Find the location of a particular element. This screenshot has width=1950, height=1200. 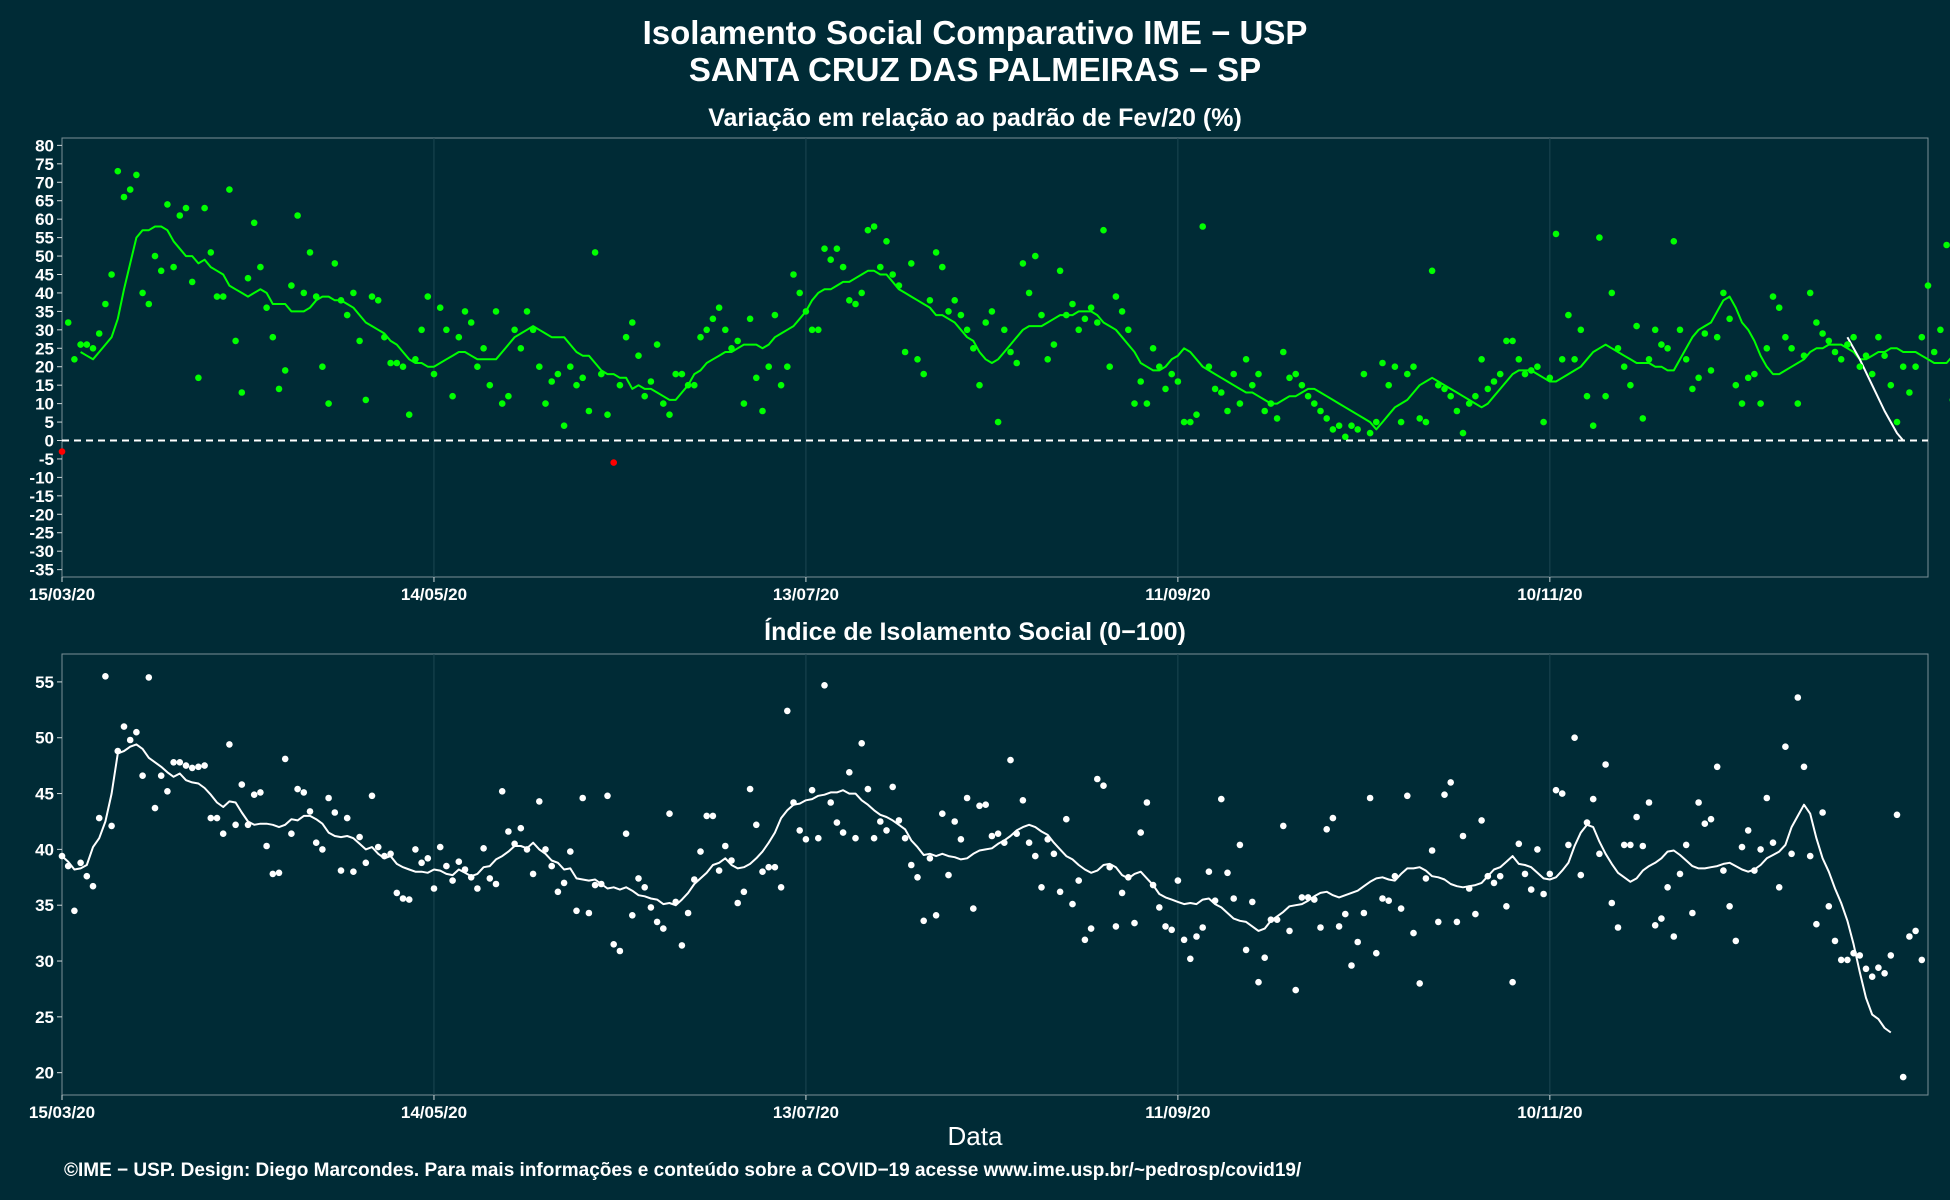

x-tick-label: 10/11/20 is located at coordinates (1549, 1112).